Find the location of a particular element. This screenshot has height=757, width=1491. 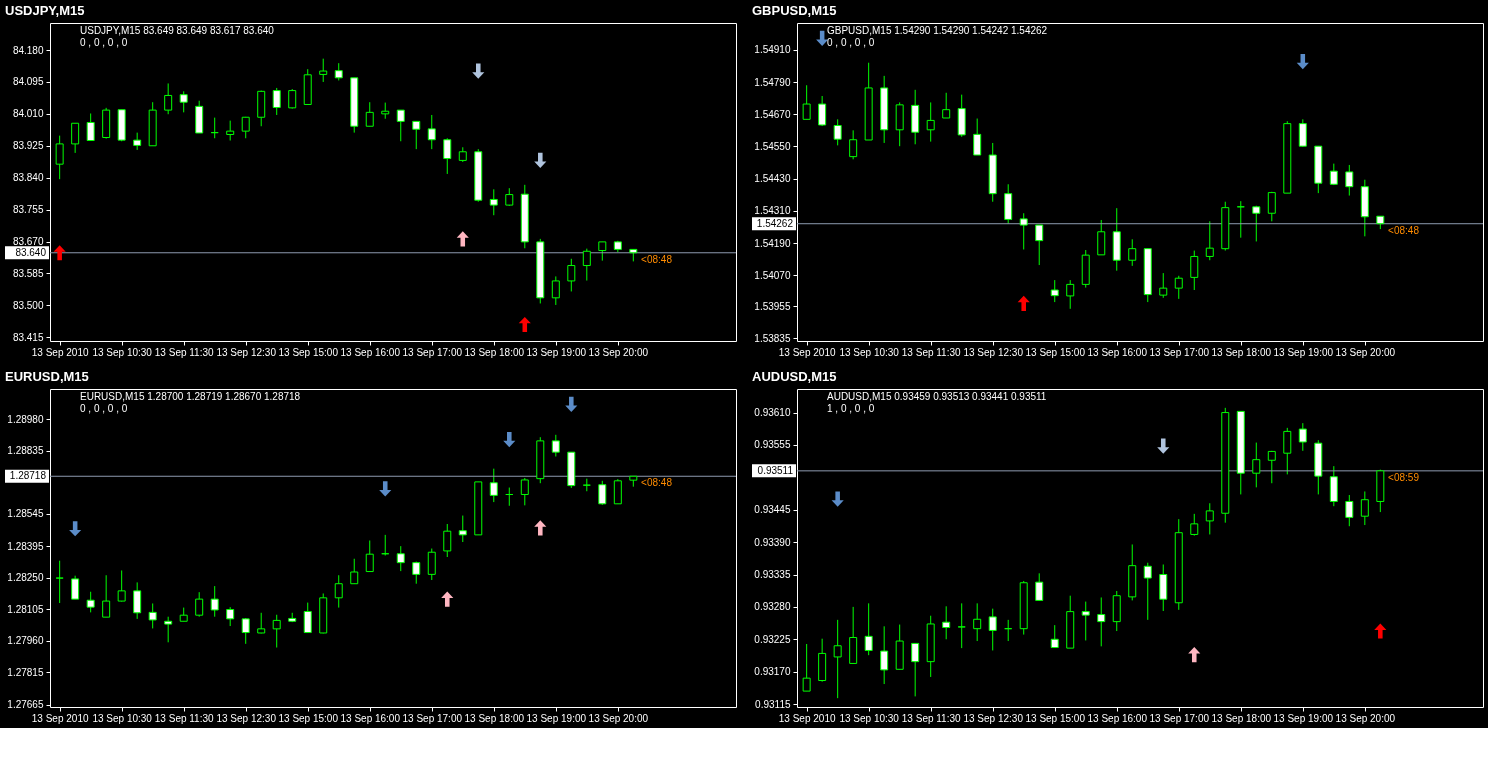

y-tick-label: 1.28395 is located at coordinates (25, 546).